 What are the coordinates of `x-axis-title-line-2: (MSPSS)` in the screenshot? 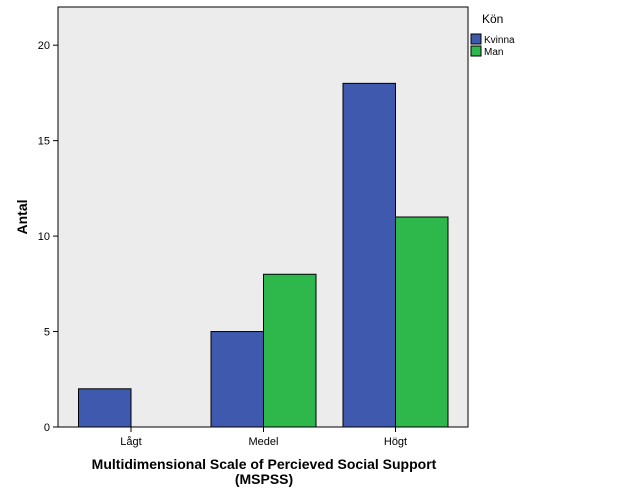 It's located at (264, 479).